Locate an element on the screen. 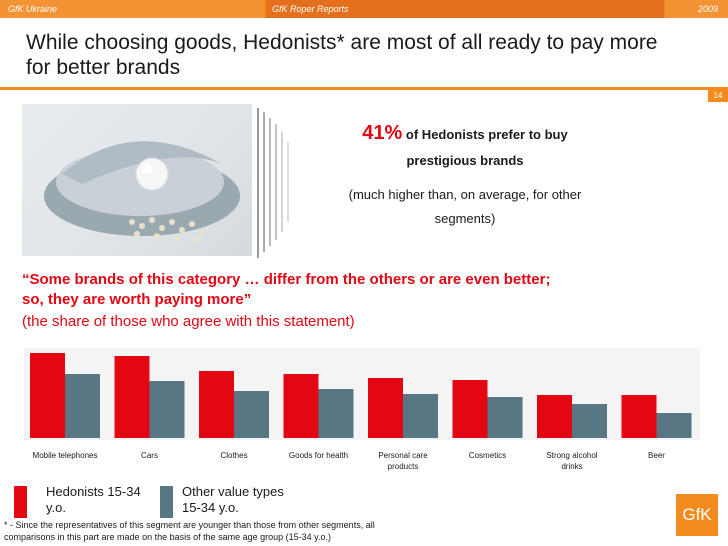  x-tick-label: Beer is located at coordinates (656, 455).